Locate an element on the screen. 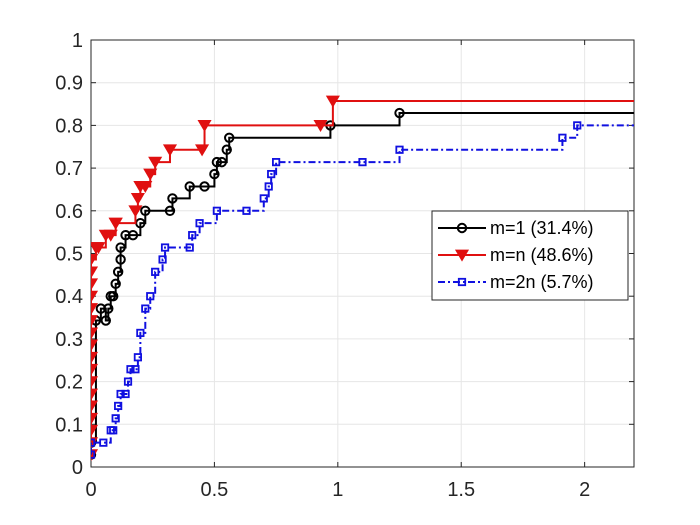  y-tick-label: 0.2 is located at coordinates (69, 383).